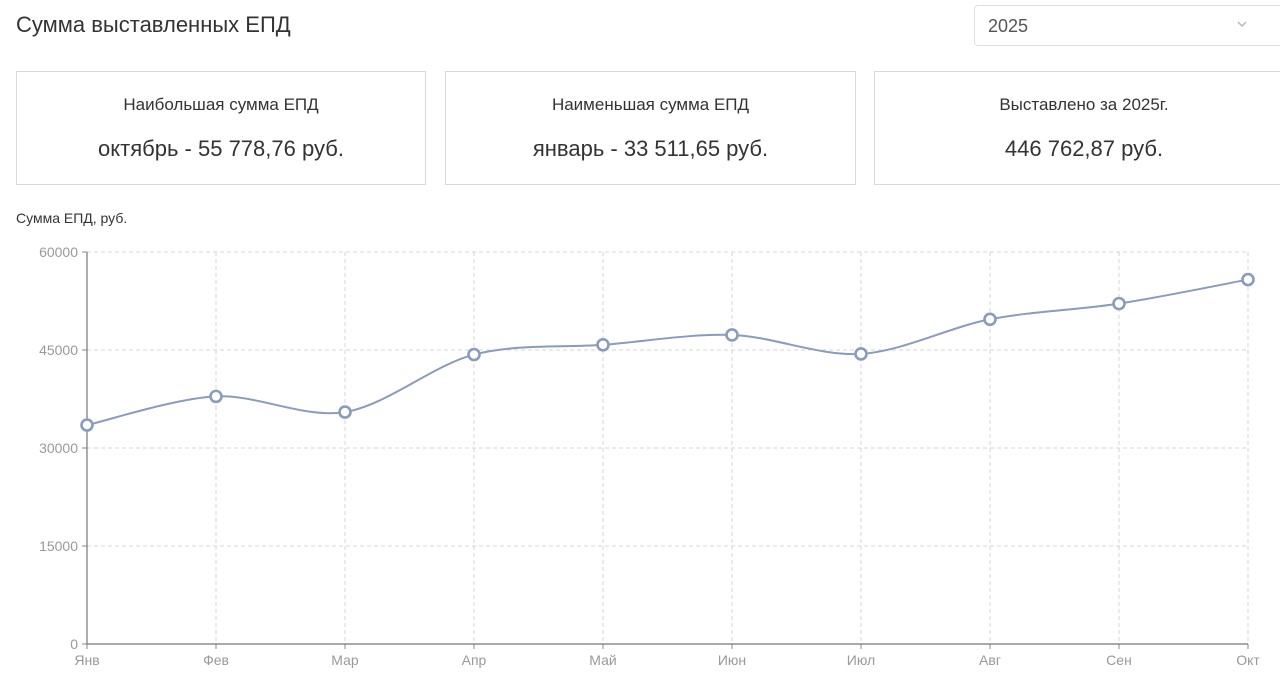  What do you see at coordinates (1119, 660) in the screenshot?
I see `x-tick-label: Сен` at bounding box center [1119, 660].